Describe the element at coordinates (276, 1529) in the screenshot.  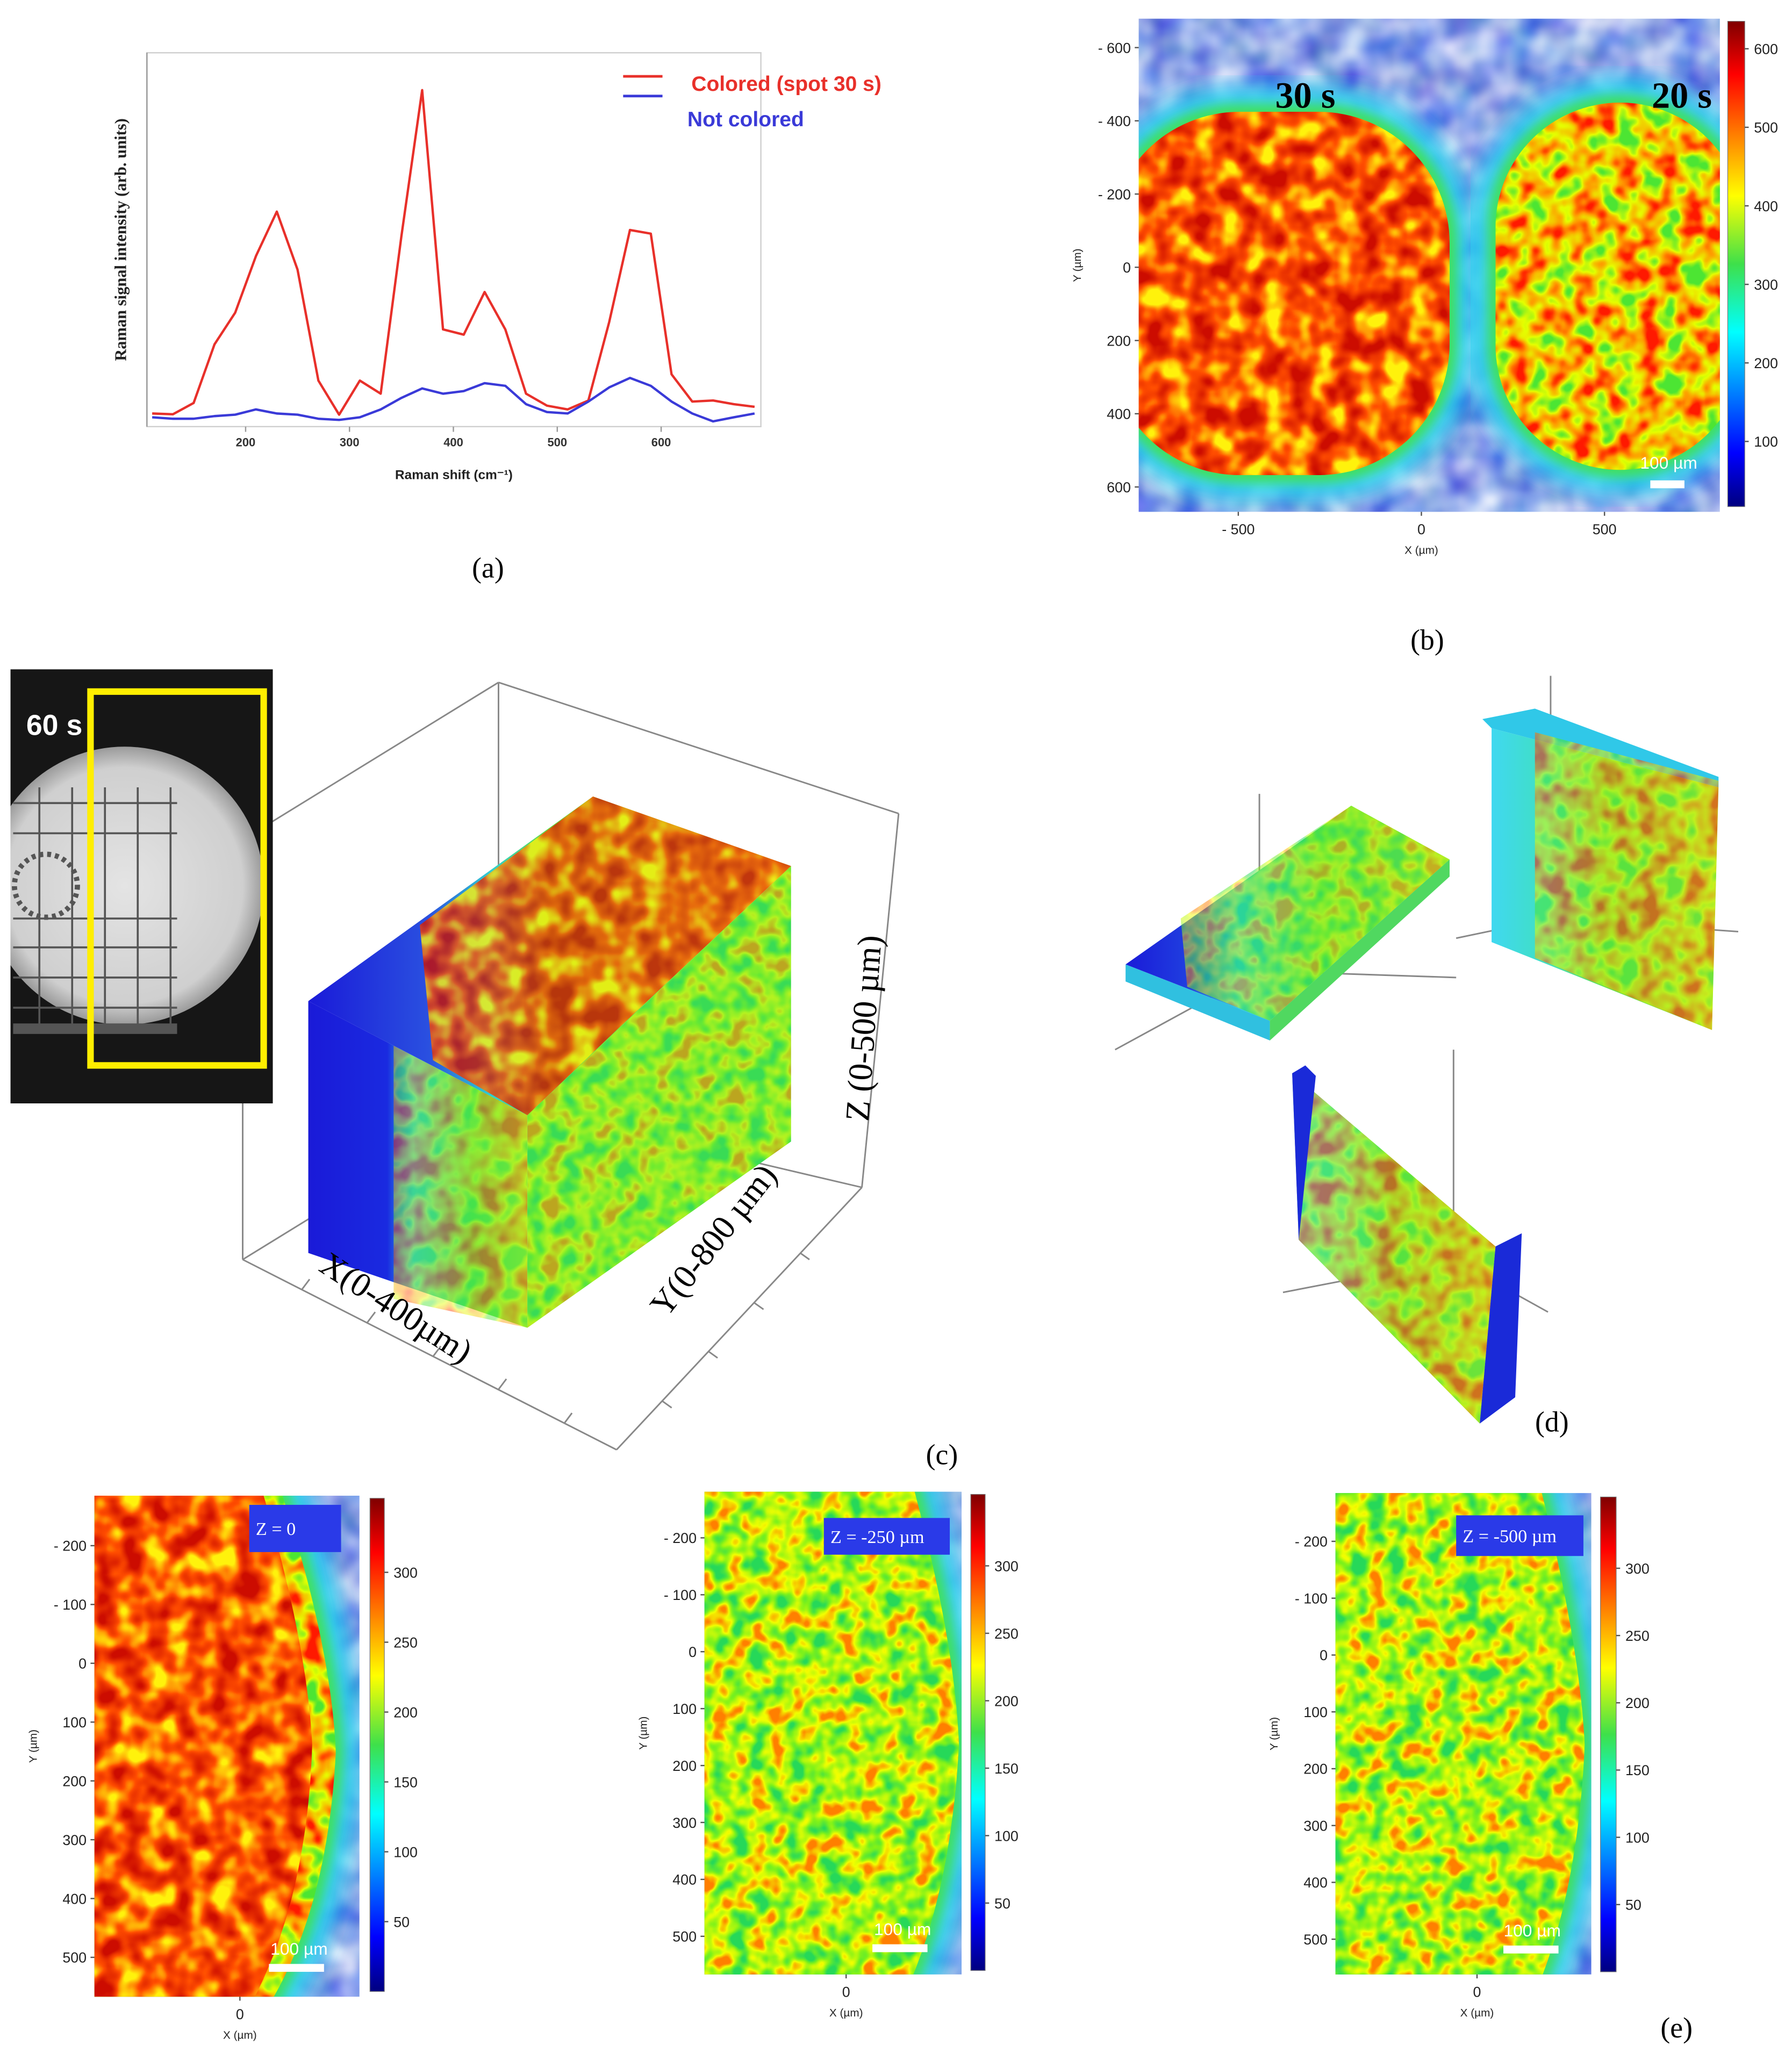
I see `annotation: Z = 0` at that location.